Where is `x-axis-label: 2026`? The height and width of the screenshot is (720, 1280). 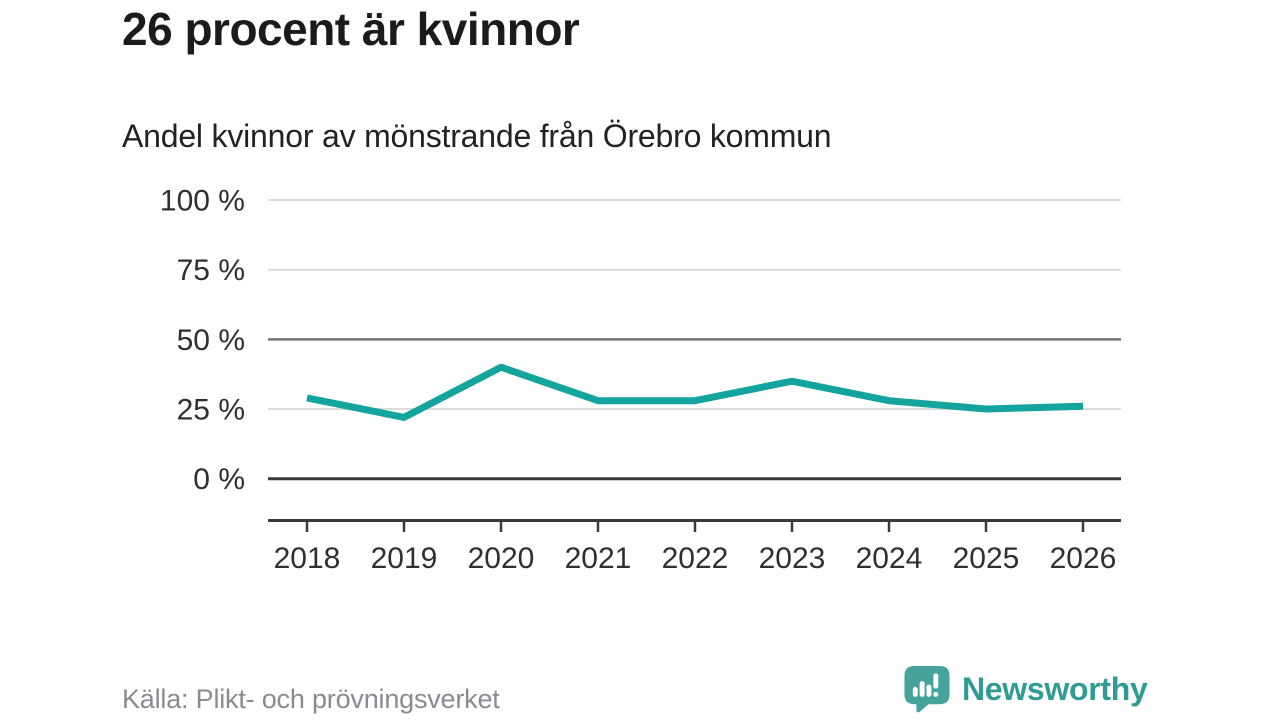 x-axis-label: 2026 is located at coordinates (1083, 558).